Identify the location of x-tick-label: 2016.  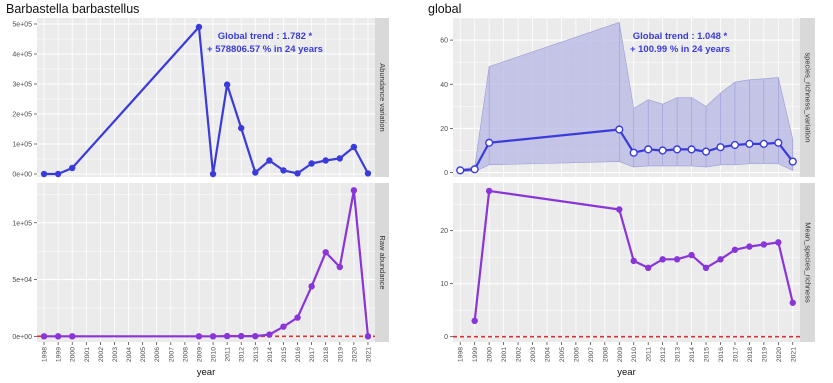
(721, 354).